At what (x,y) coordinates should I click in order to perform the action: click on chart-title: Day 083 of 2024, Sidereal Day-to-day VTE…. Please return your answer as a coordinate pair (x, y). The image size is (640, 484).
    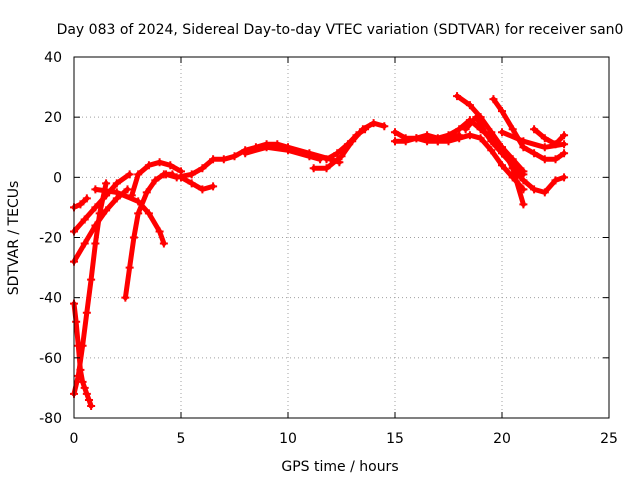
    Looking at the image, I should click on (340, 30).